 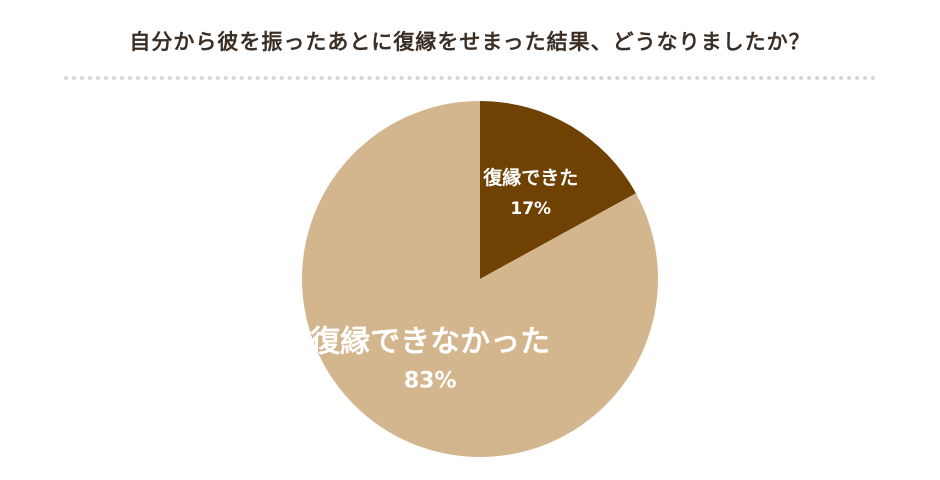 I want to click on slice-value-2: 83%, so click(x=430, y=380).